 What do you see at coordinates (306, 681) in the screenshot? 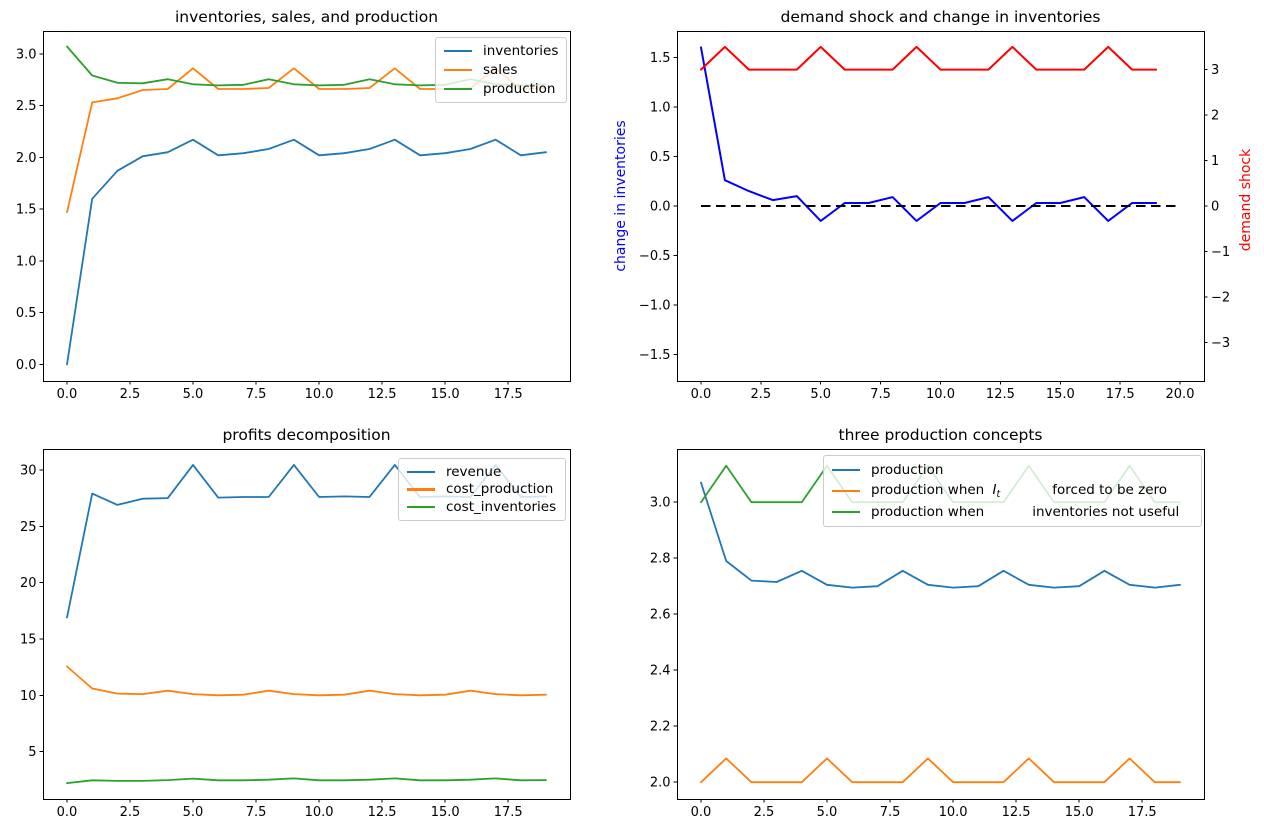
I see `series-line-cost-production` at bounding box center [306, 681].